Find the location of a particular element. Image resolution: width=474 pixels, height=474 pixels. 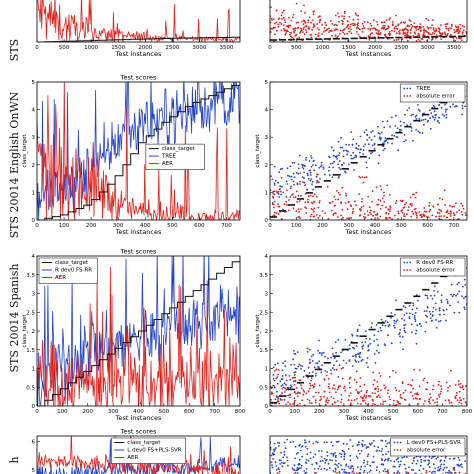

x-tick-label: 400 is located at coordinates (368, 412).